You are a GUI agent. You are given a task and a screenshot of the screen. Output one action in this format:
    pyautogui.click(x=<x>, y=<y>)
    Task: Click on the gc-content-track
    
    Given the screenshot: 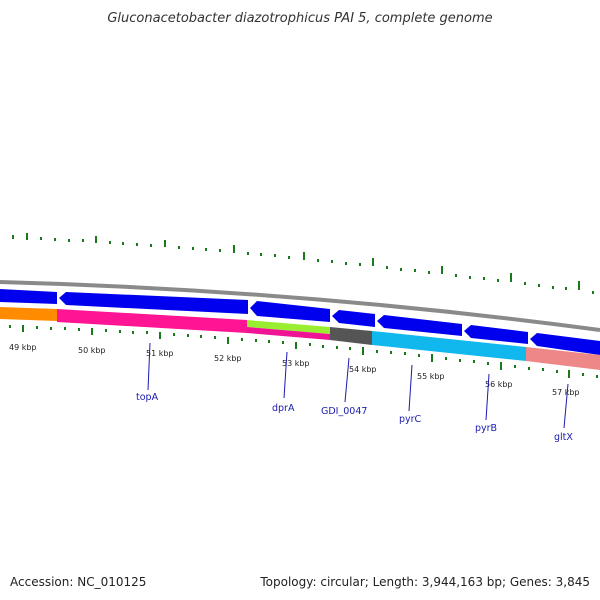 What is the action you would take?
    pyautogui.click(x=303, y=263)
    